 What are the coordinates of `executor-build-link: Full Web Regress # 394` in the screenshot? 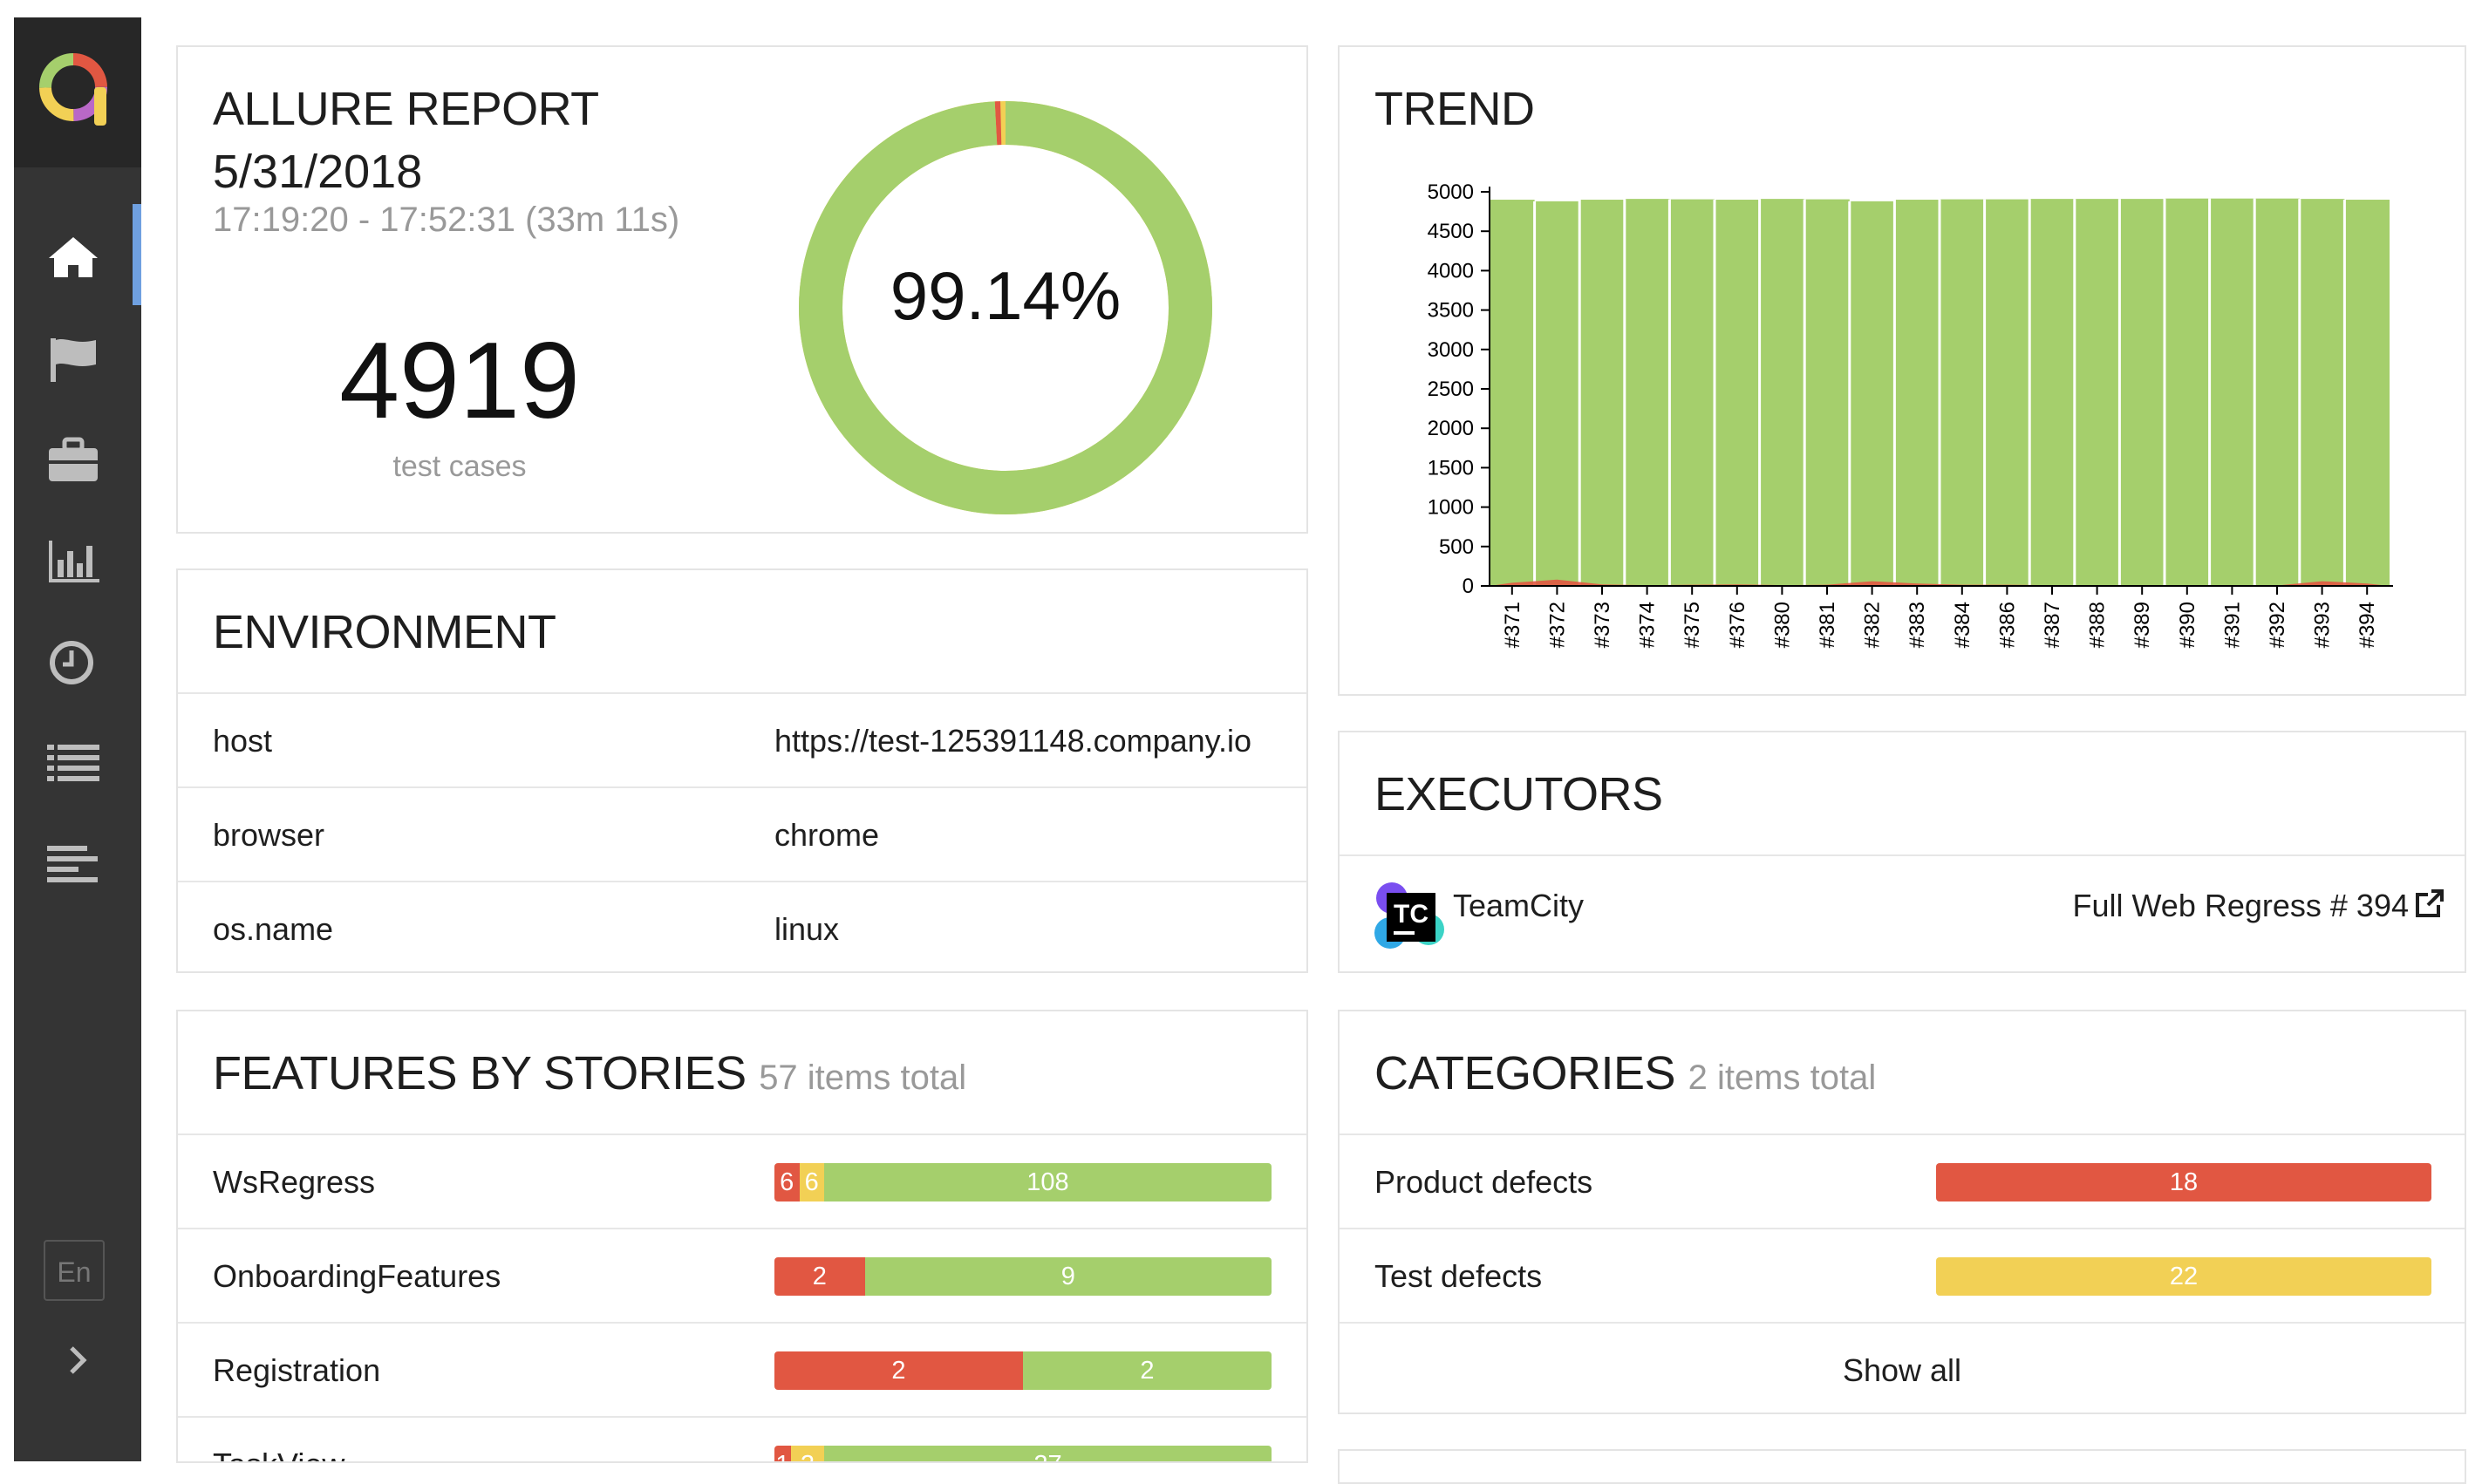 It's located at (2240, 905).